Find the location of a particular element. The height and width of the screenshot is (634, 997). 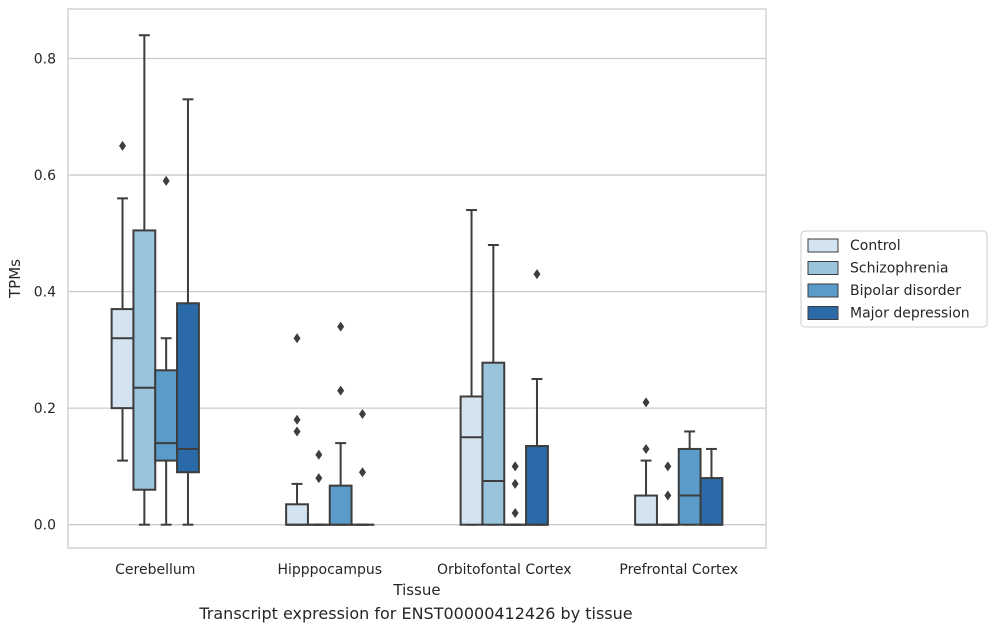

y-tick-label: 0.4 is located at coordinates (45, 293).